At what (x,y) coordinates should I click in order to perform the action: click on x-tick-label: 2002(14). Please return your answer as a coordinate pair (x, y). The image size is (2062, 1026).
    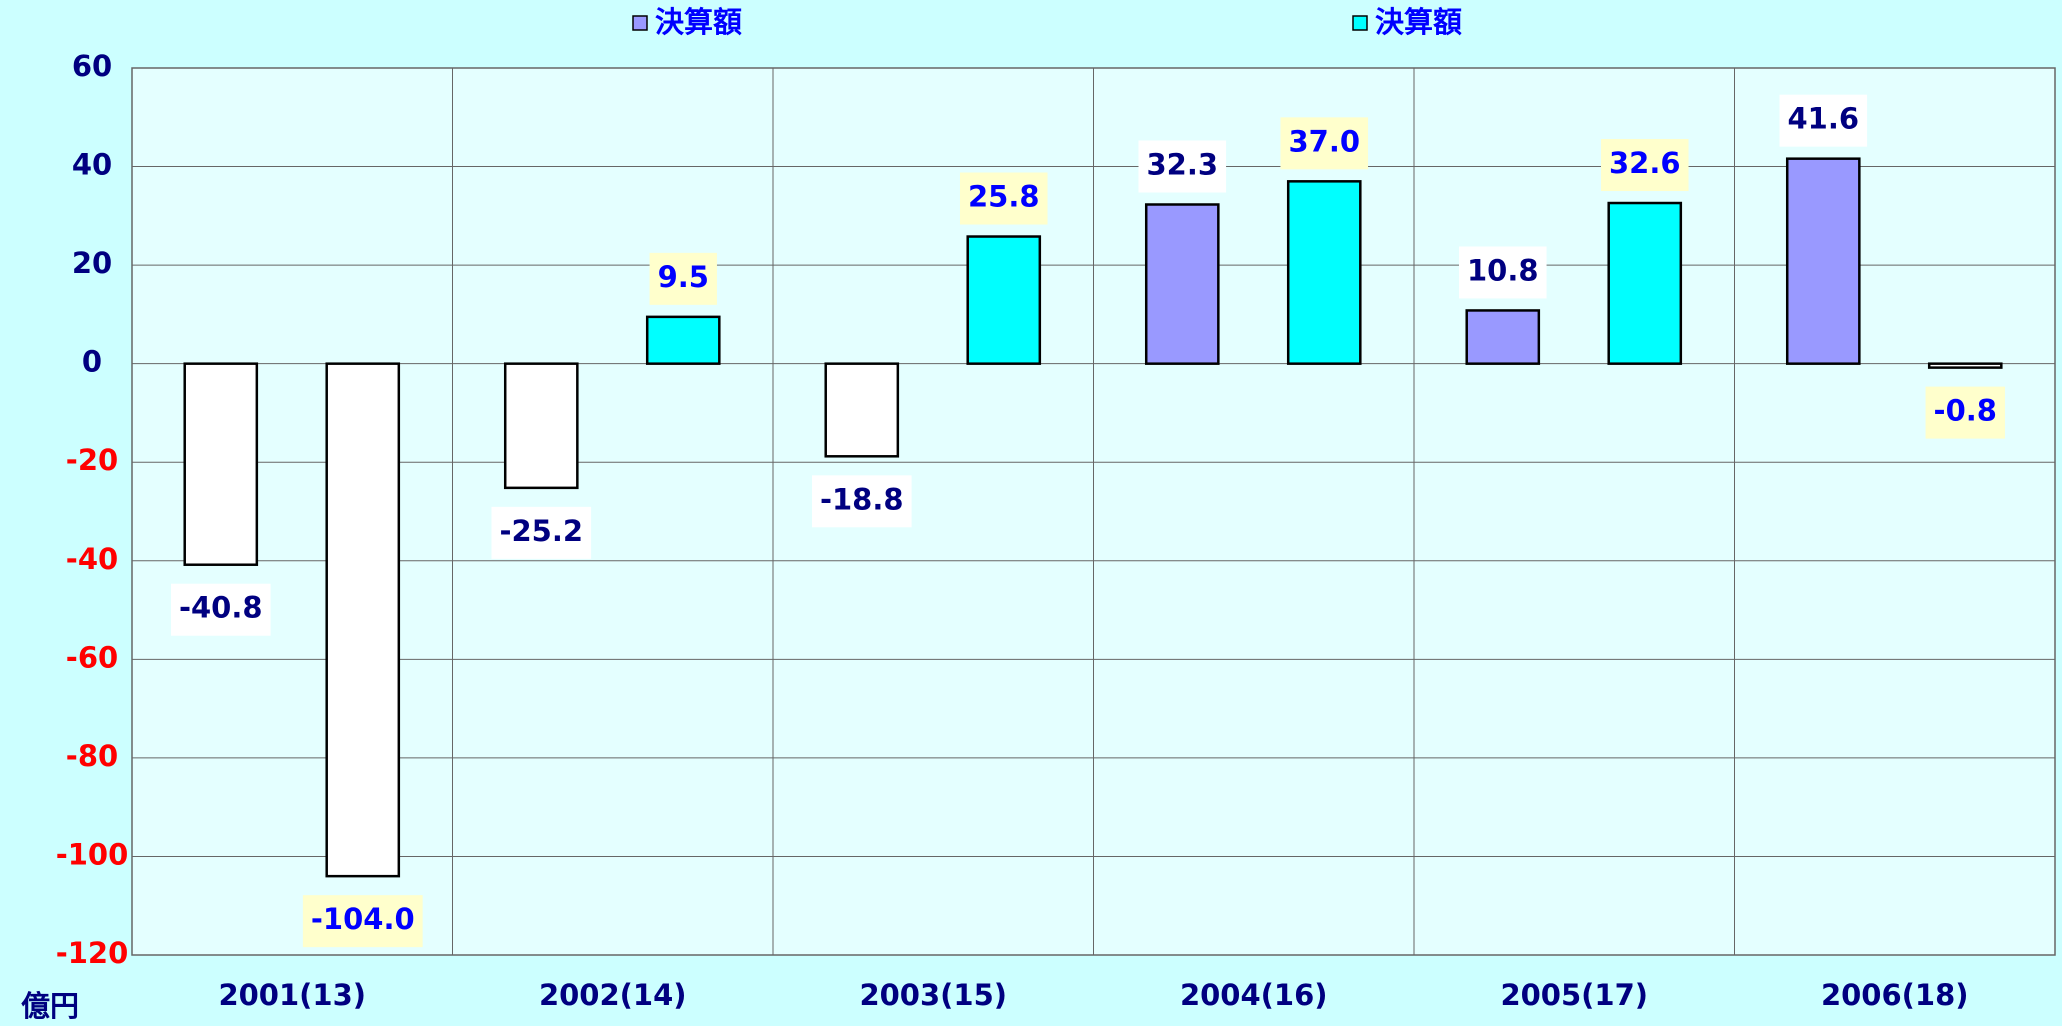
    Looking at the image, I should click on (613, 995).